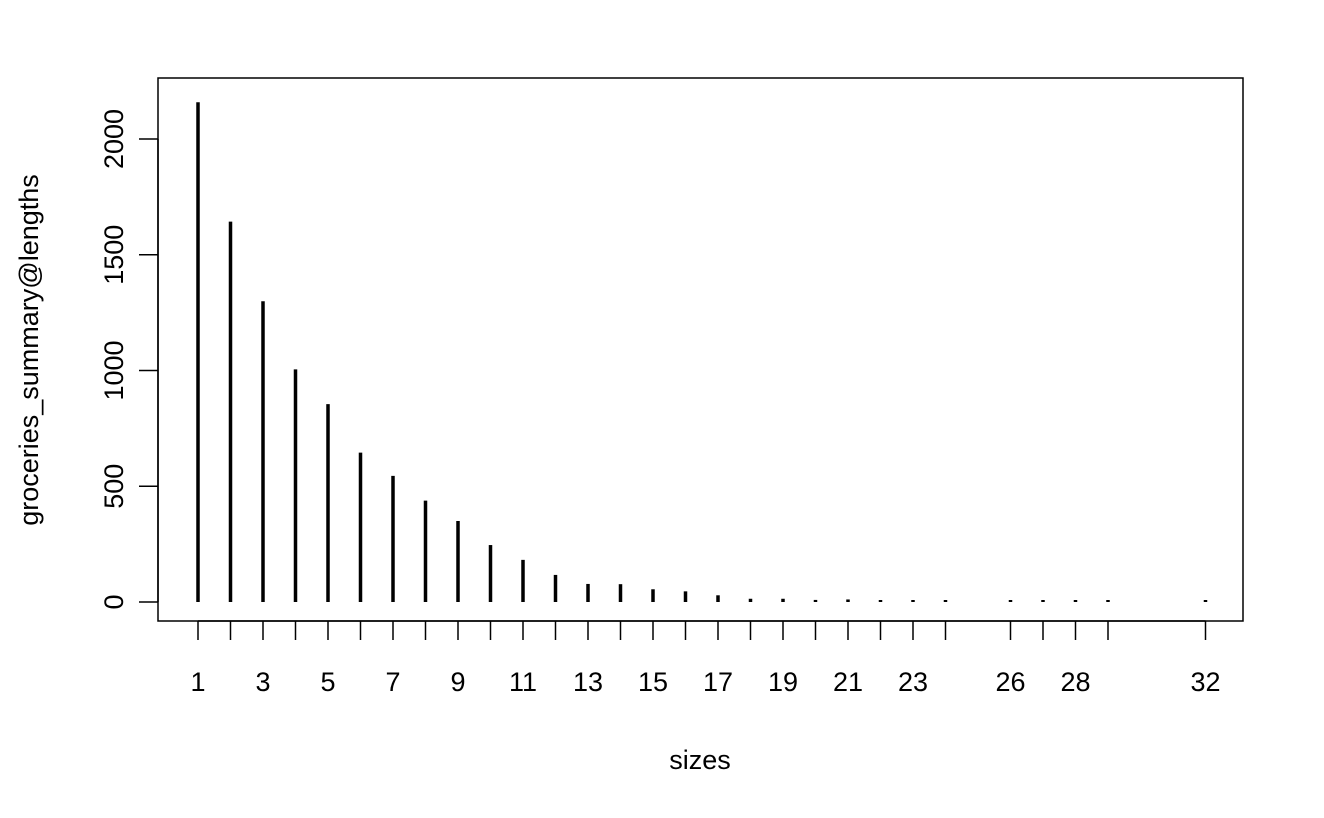  What do you see at coordinates (718, 682) in the screenshot?
I see `x-tick-label: 17` at bounding box center [718, 682].